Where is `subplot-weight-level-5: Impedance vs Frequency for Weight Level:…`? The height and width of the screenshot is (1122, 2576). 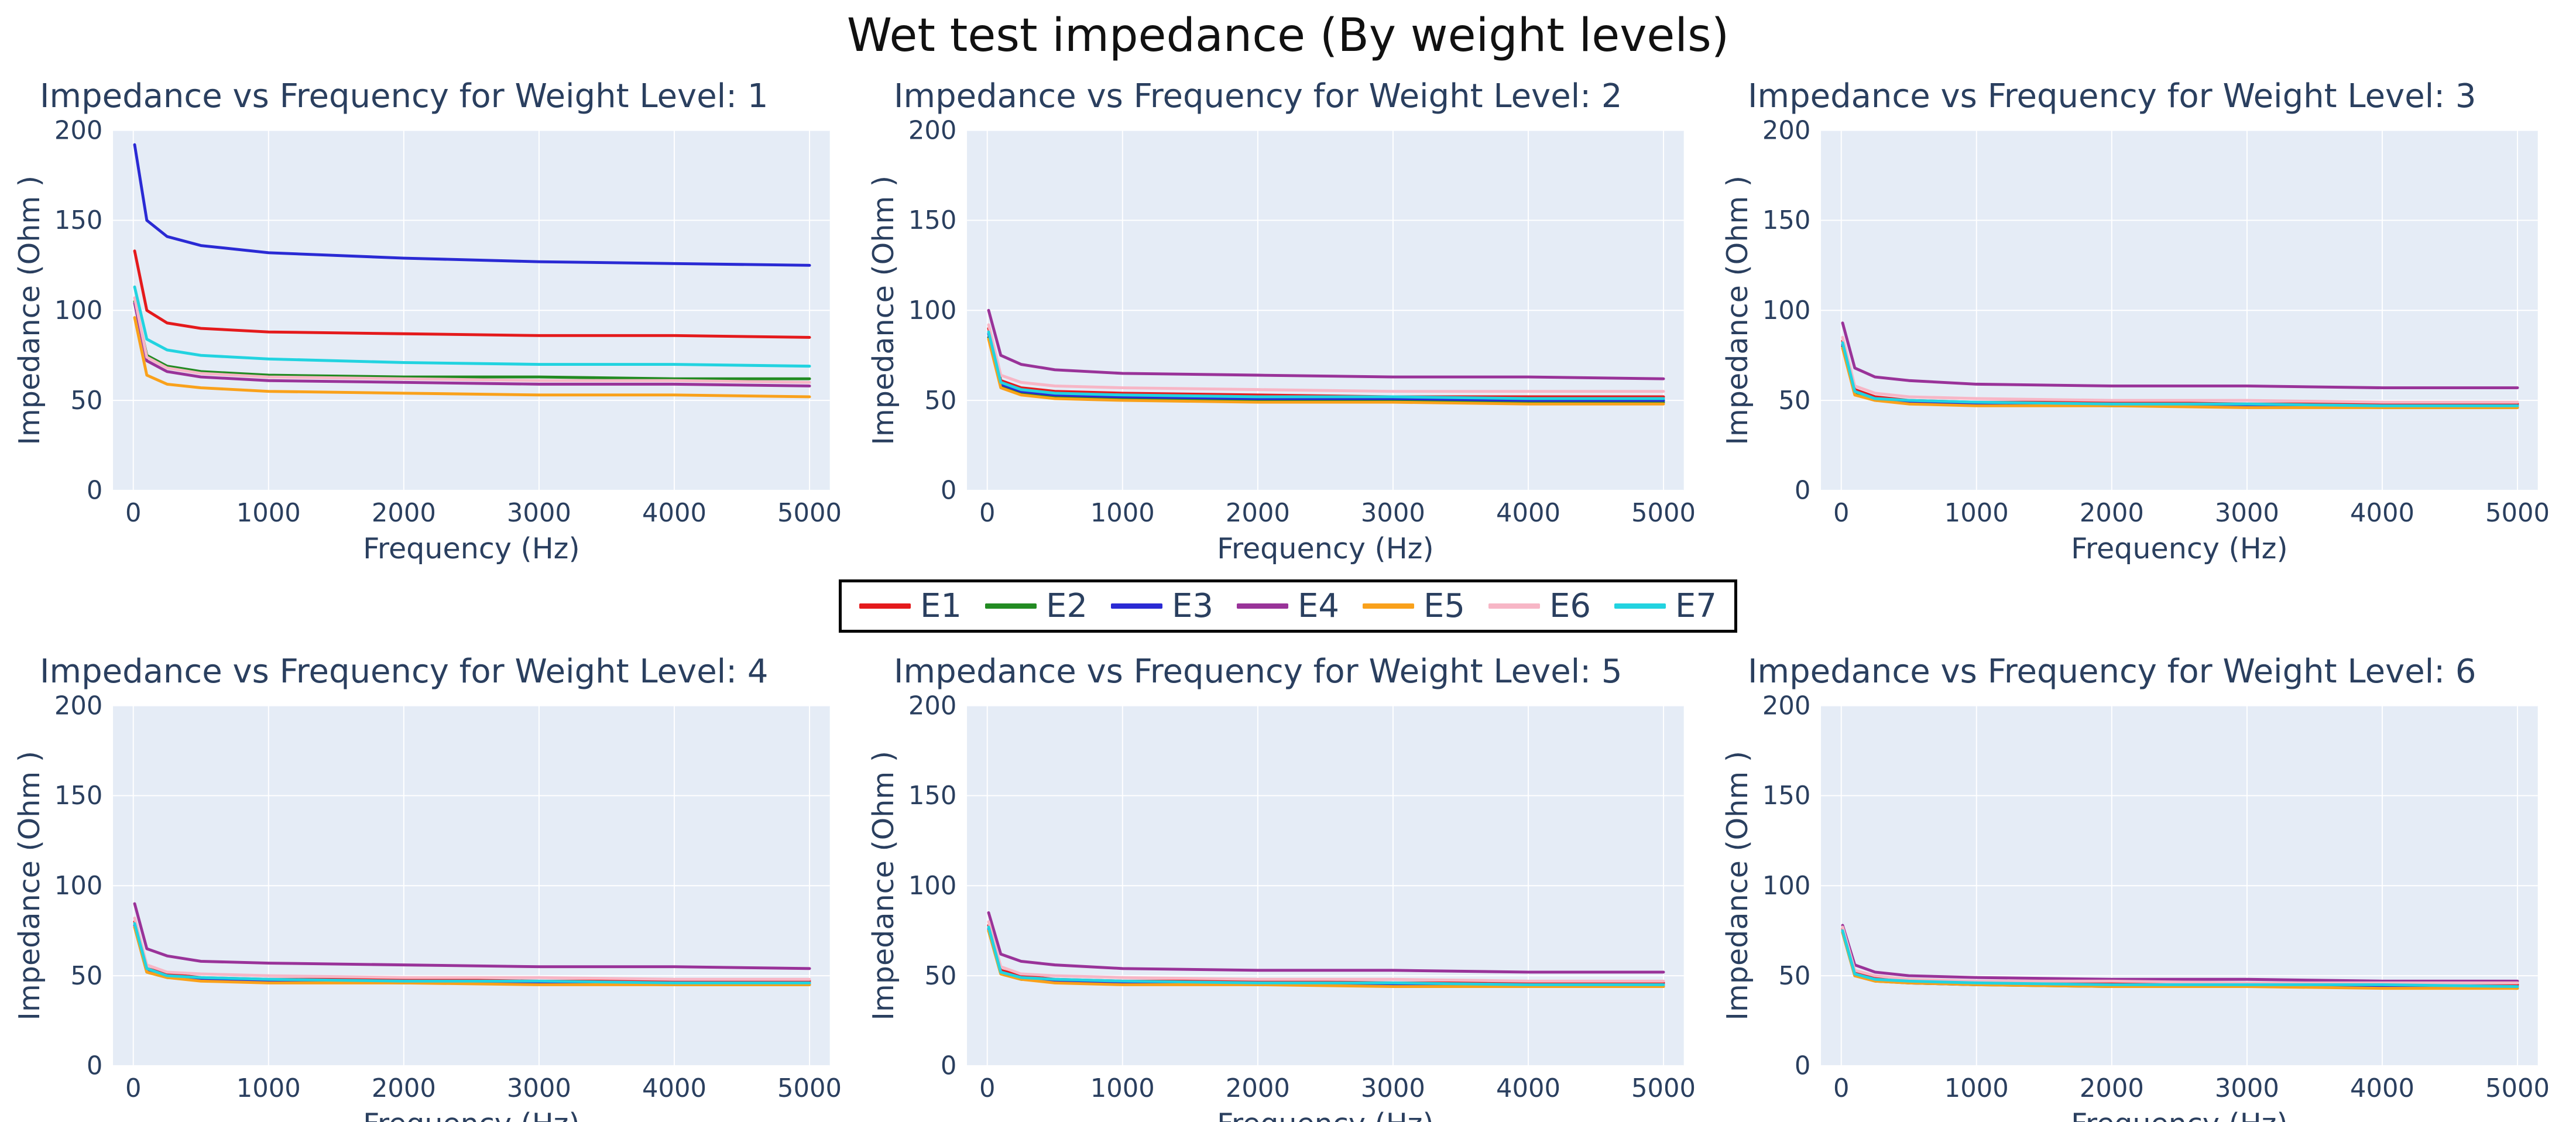
subplot-weight-level-5: Impedance vs Frequency for Weight Level:… is located at coordinates (1288, 881).